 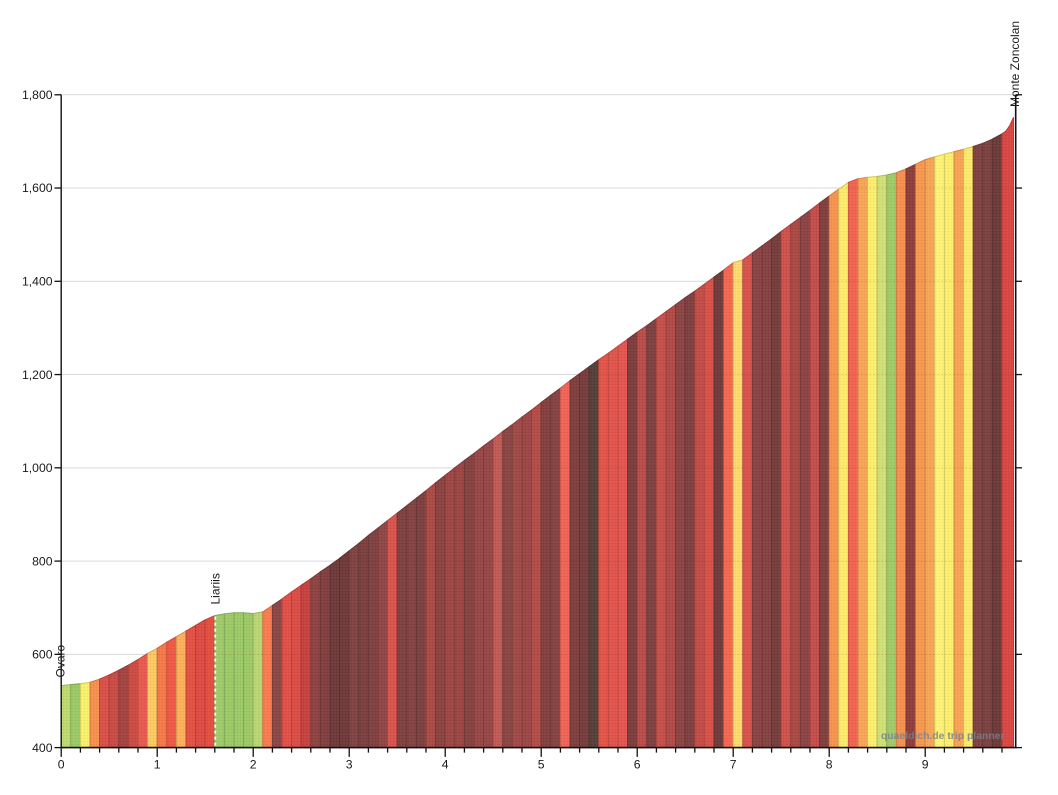 What do you see at coordinates (637, 765) in the screenshot?
I see `svg-text: 6` at bounding box center [637, 765].